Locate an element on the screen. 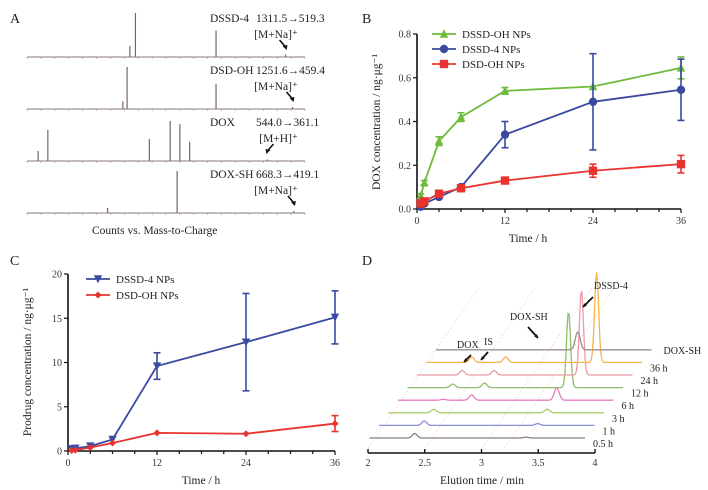 This screenshot has height=490, width=708. y-tick-label: 0.6 is located at coordinates (405, 78).